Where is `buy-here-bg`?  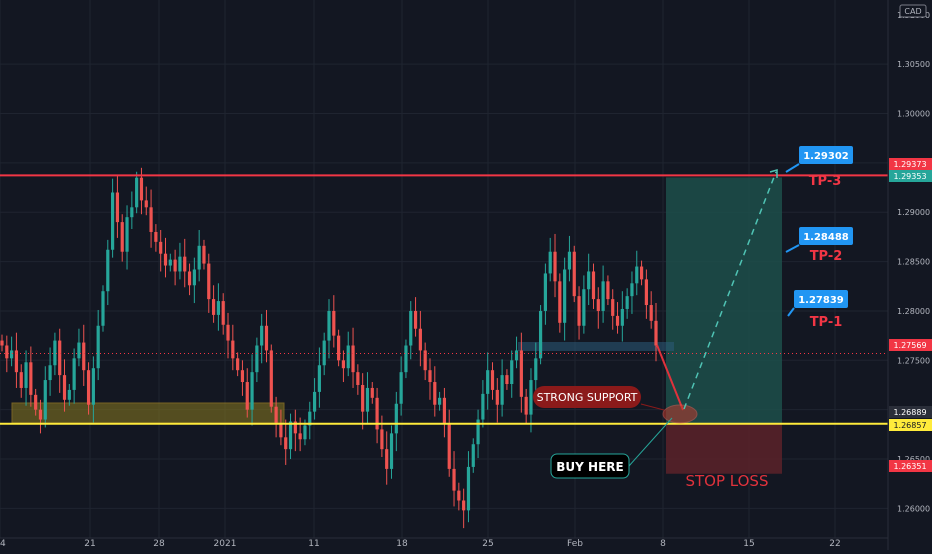 buy-here-bg is located at coordinates (590, 466).